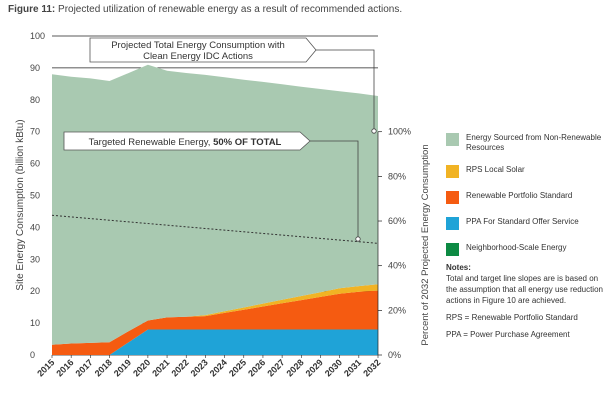  What do you see at coordinates (35, 132) in the screenshot?
I see `y-tick-label: 70` at bounding box center [35, 132].